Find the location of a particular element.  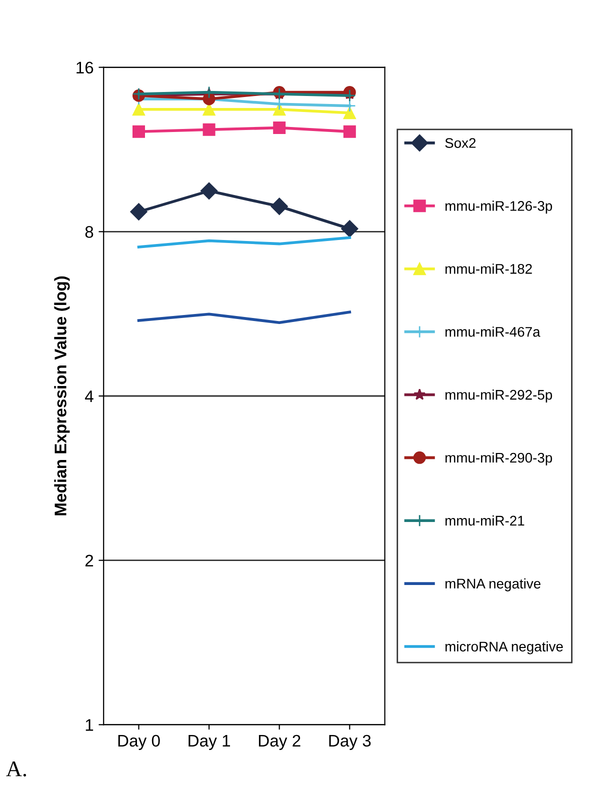

y-tick-label: 16 is located at coordinates (85, 68).